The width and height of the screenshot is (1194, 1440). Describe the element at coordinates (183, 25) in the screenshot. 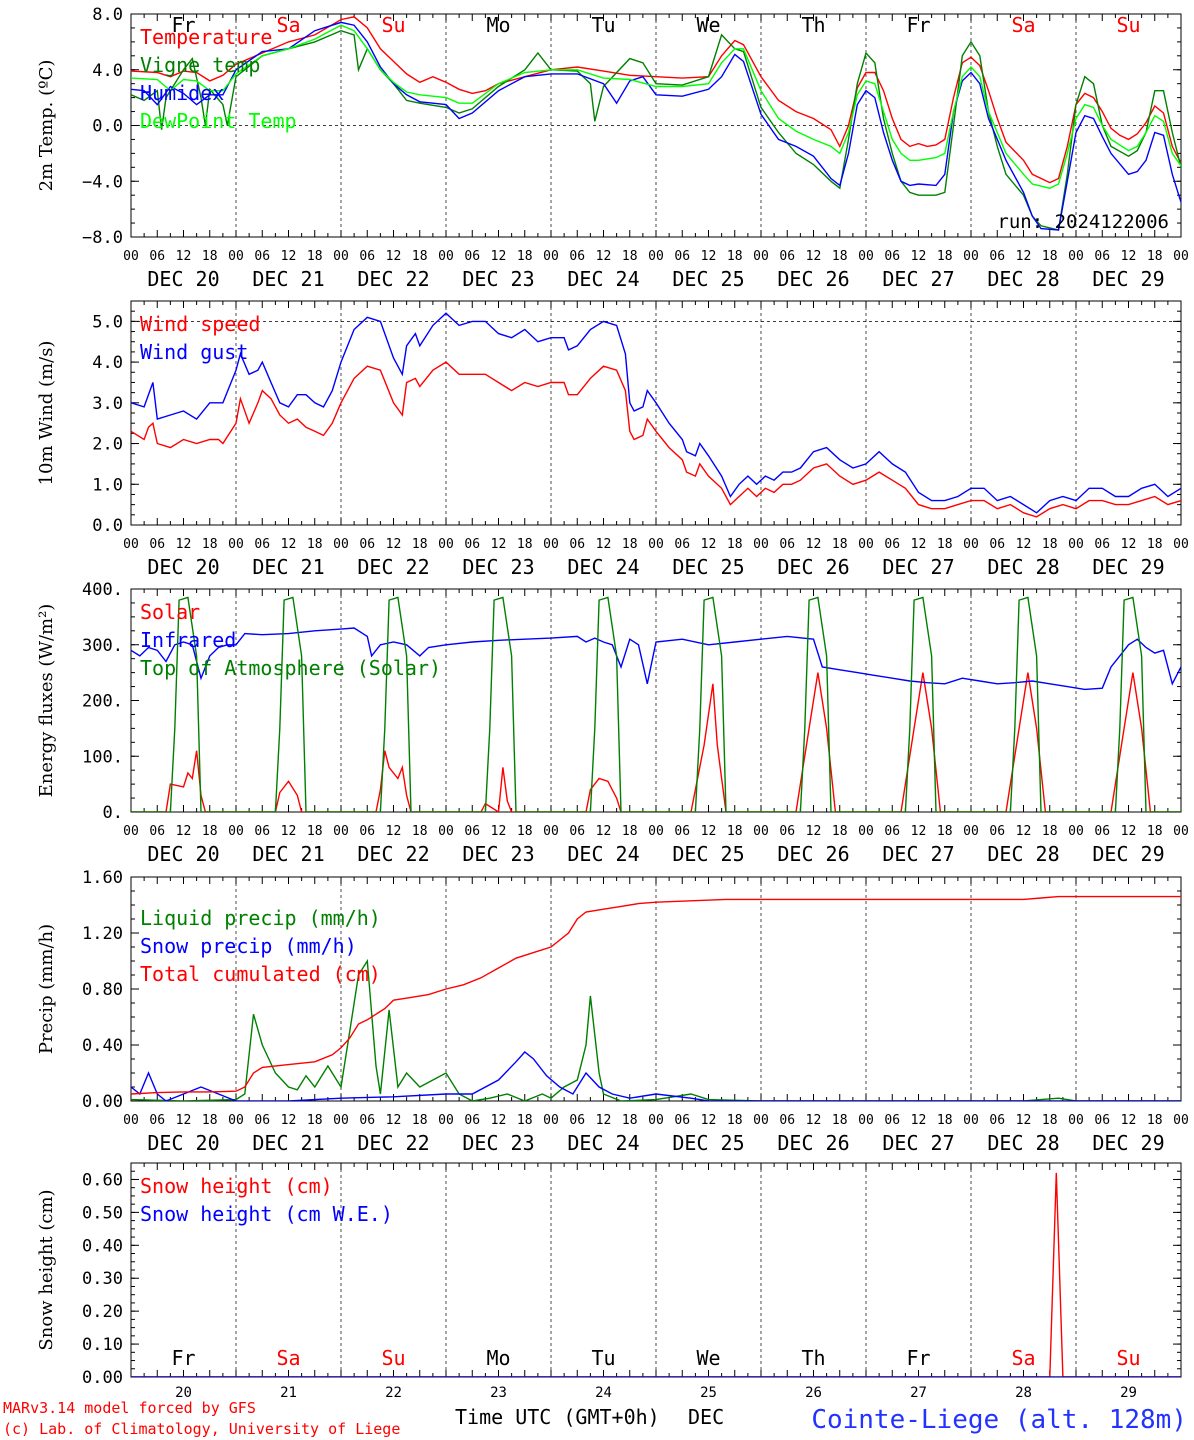

I see `weekday-label: Fr` at that location.